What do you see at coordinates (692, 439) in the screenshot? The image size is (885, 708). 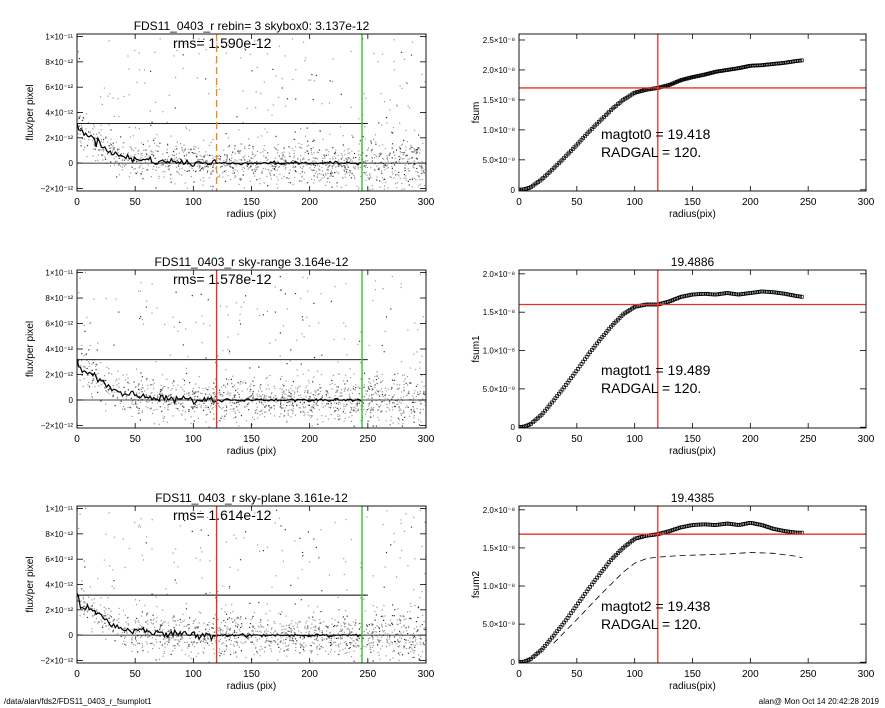 I see `x-tick-label: 150` at bounding box center [692, 439].